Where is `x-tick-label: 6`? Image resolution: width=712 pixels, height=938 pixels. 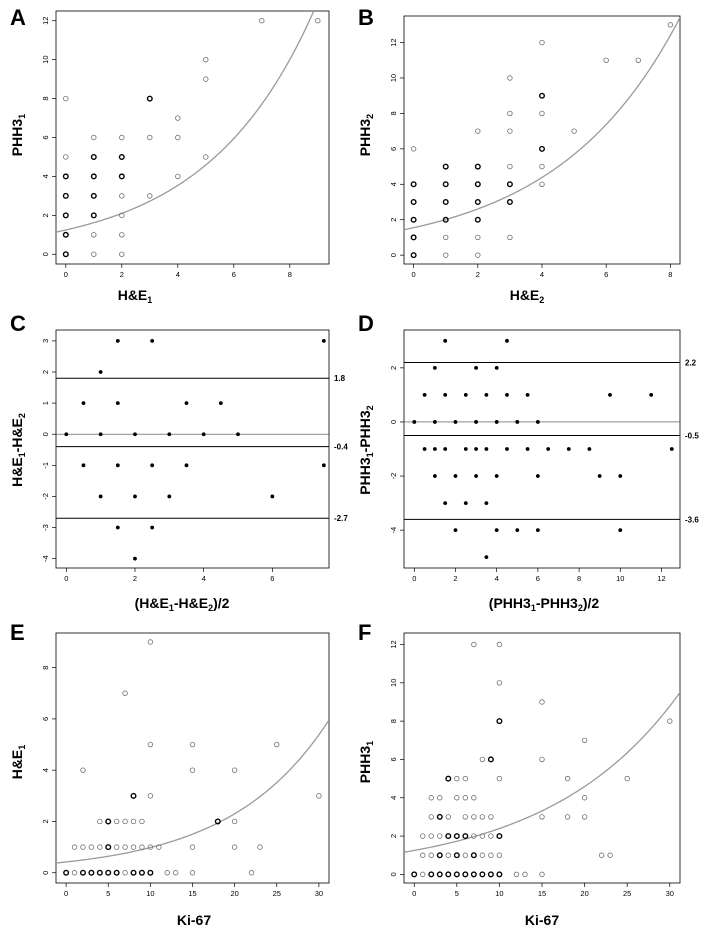 x-tick-label: 6 is located at coordinates (538, 578).